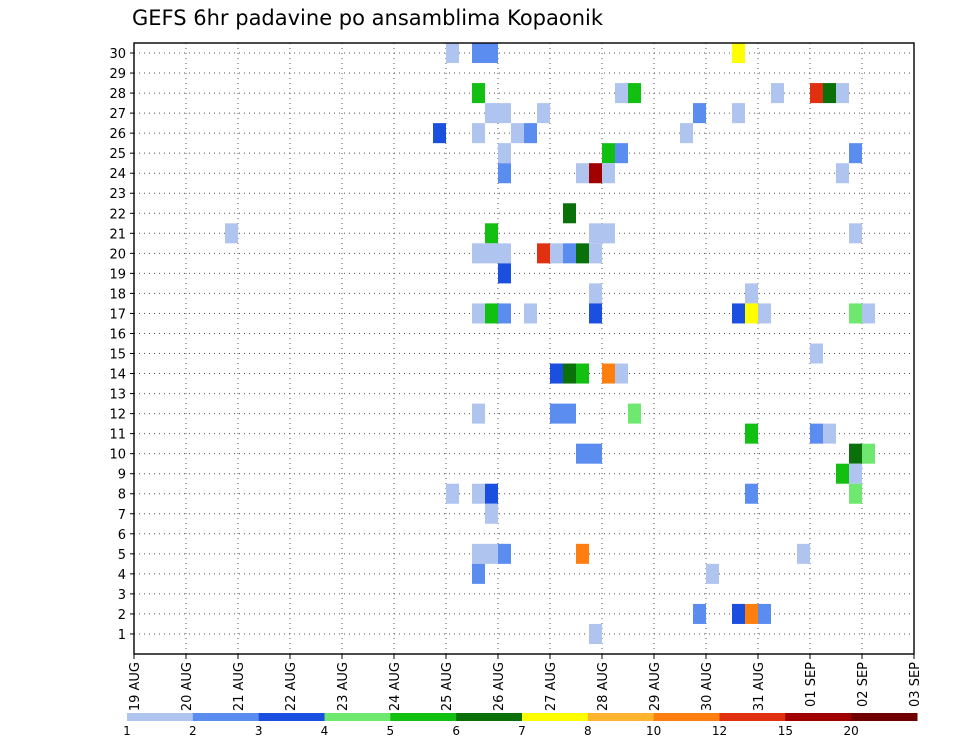 This screenshot has height=742, width=960. What do you see at coordinates (122, 515) in the screenshot?
I see `y-tick-label: 7` at bounding box center [122, 515].